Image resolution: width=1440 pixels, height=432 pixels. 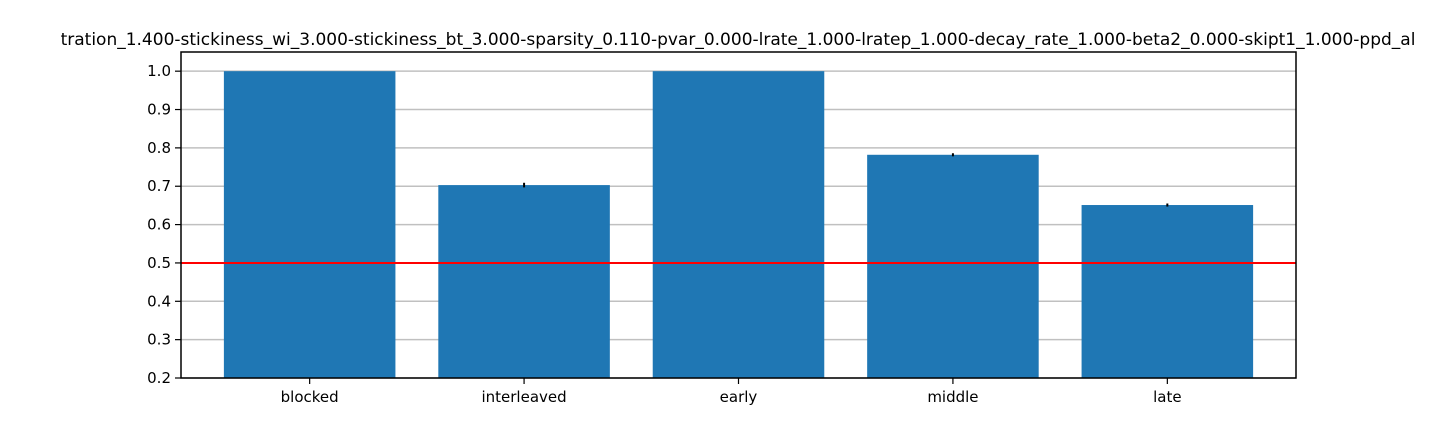 I want to click on y-tick-label: 0.8, so click(x=159, y=148).